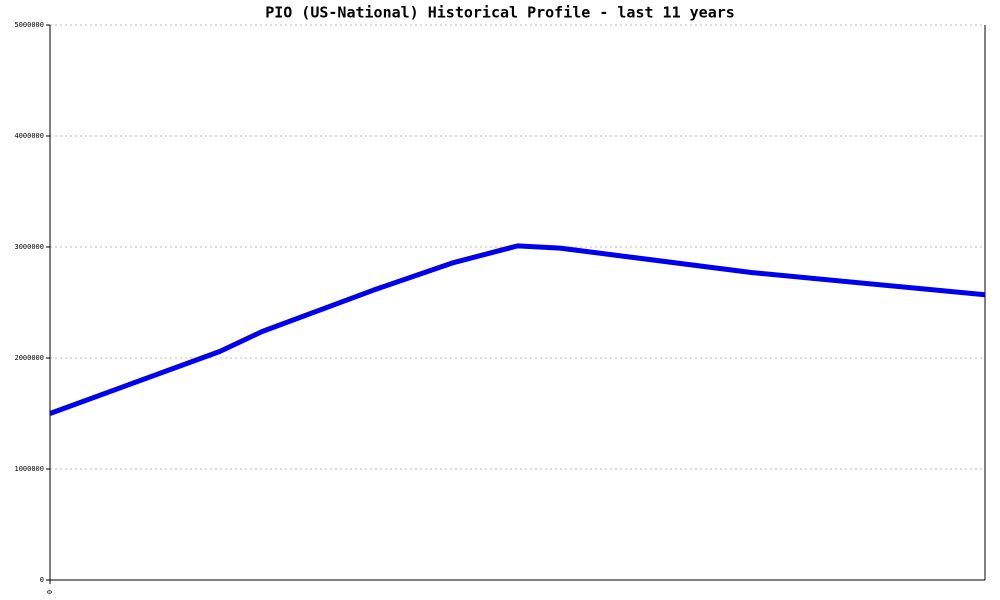 The width and height of the screenshot is (1000, 600). What do you see at coordinates (29, 247) in the screenshot?
I see `y-tick-label: 3000000` at bounding box center [29, 247].